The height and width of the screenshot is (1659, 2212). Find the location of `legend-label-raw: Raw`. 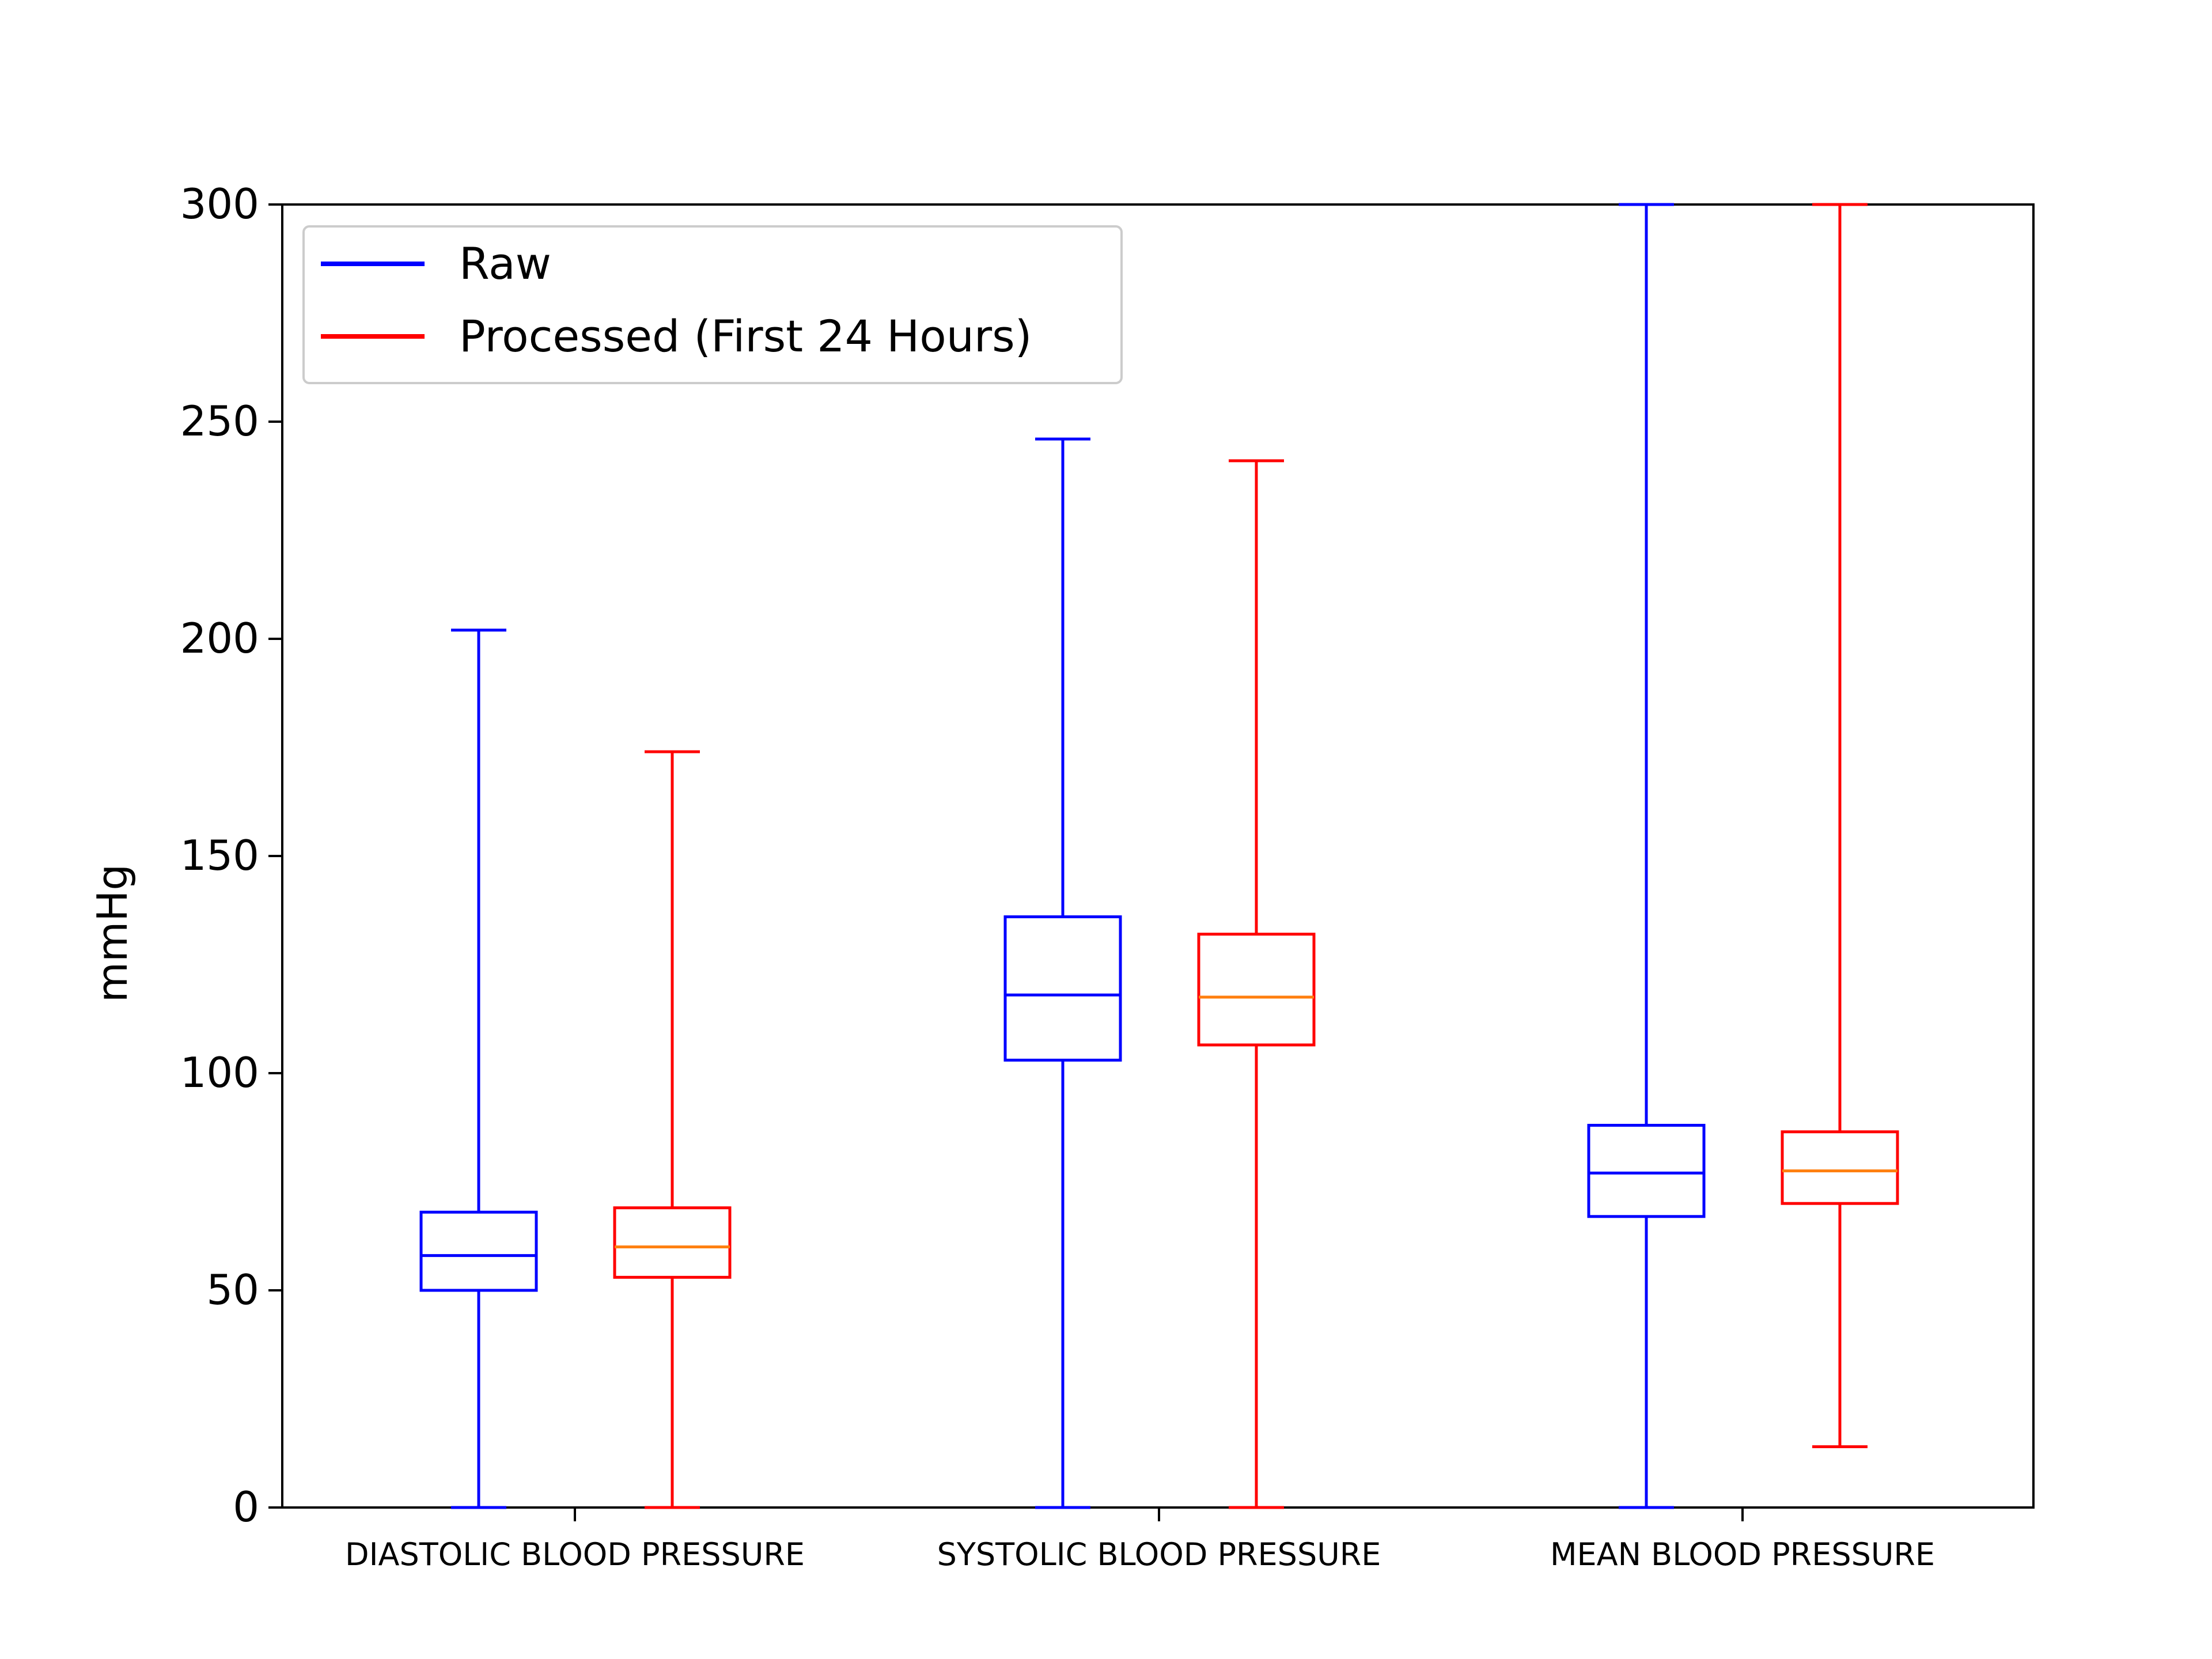

legend-label-raw: Raw is located at coordinates (505, 263).